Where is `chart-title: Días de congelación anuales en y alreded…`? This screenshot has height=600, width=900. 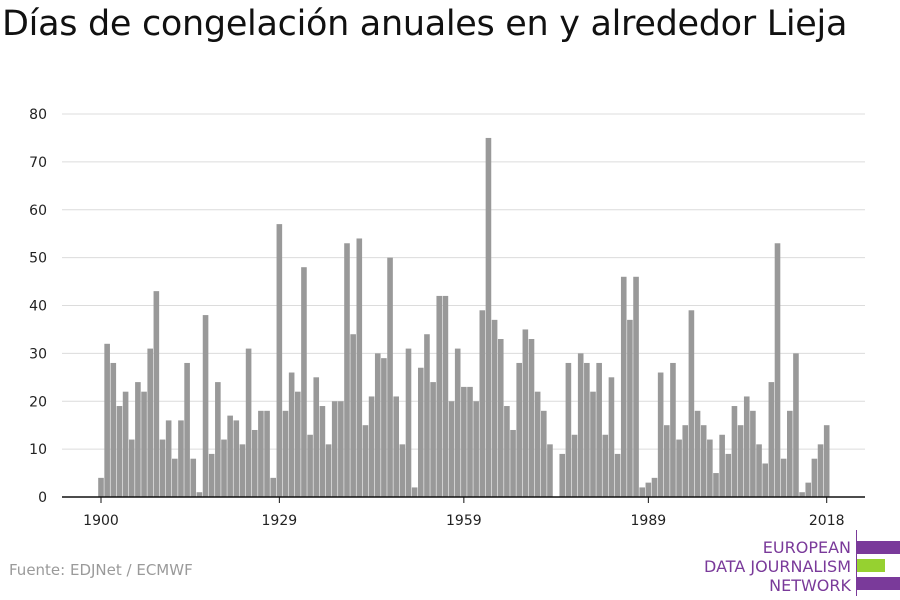
chart-title: Días de congelación anuales en y alreded… is located at coordinates (425, 24).